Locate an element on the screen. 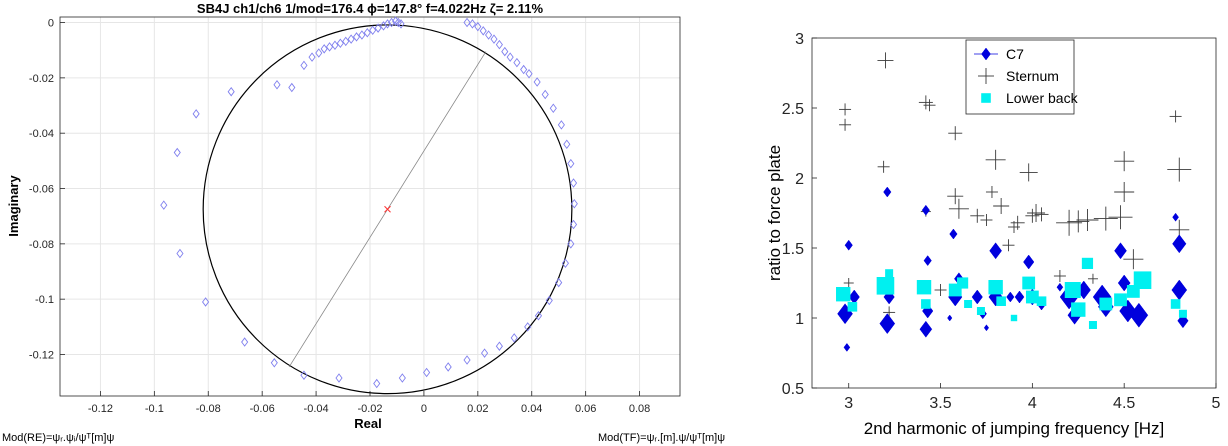 The width and height of the screenshot is (1228, 446). left-x-axis-label: Real is located at coordinates (367, 423).